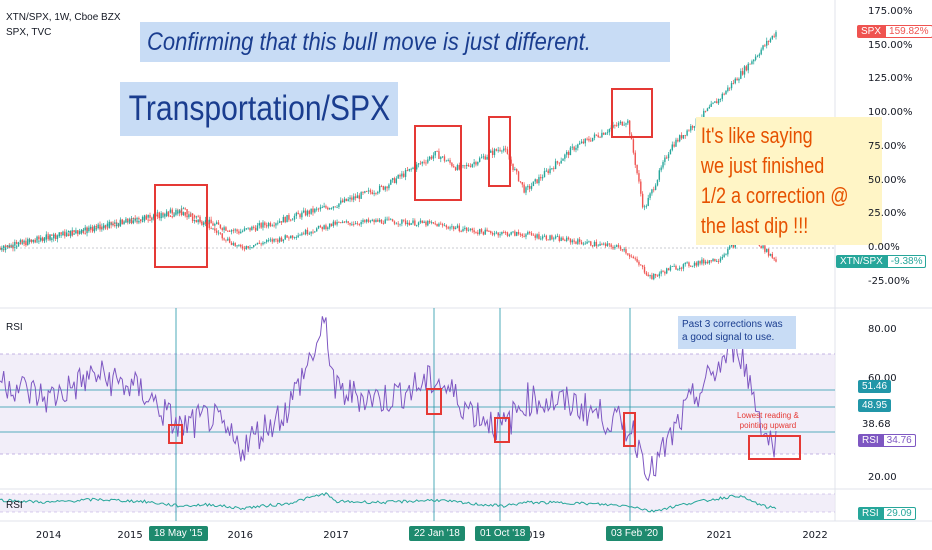 The height and width of the screenshot is (550, 932). What do you see at coordinates (875, 386) in the screenshot?
I see `rsi-level-tag: 51.46` at bounding box center [875, 386].